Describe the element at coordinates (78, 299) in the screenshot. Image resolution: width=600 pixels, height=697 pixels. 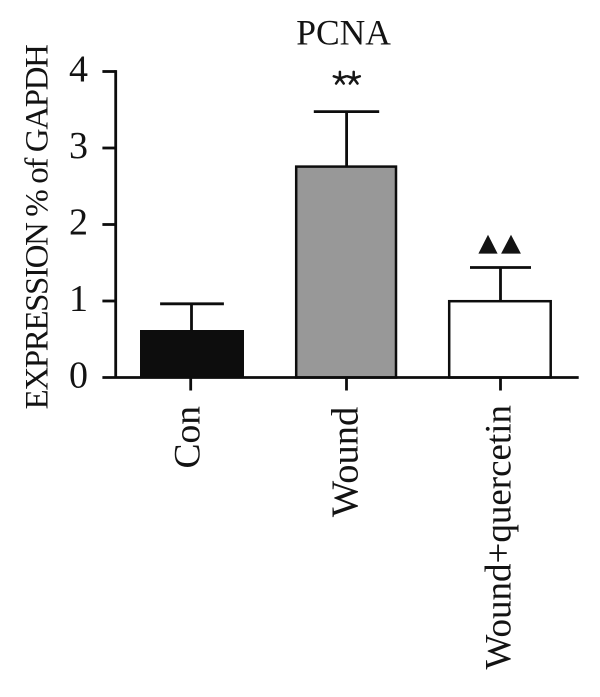
I see `svg-text: 1` at that location.